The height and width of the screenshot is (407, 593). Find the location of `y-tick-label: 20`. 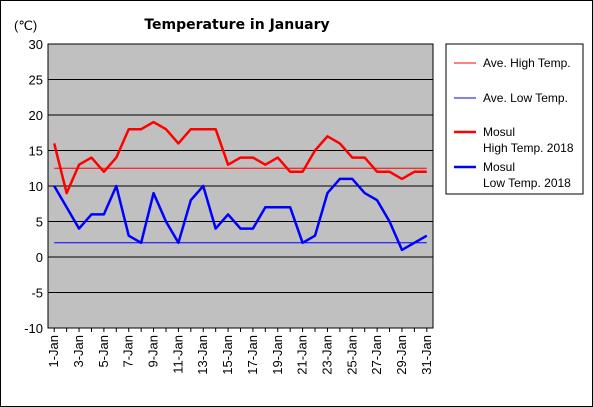

y-tick-label: 20 is located at coordinates (36, 115).